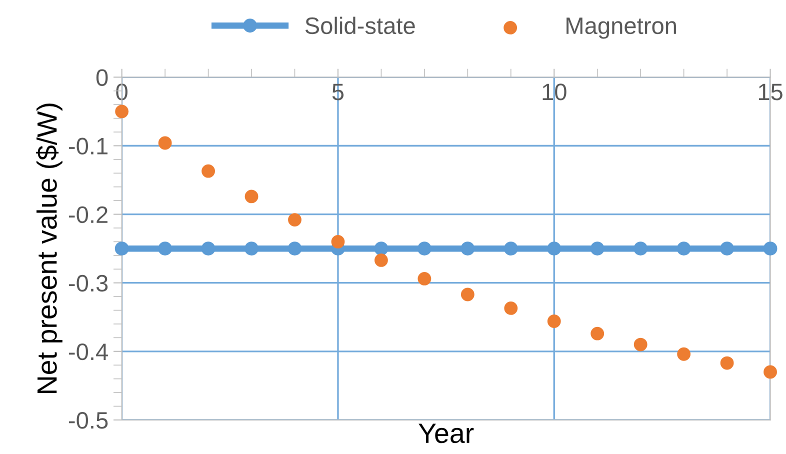 The height and width of the screenshot is (454, 786). Describe the element at coordinates (88, 420) in the screenshot. I see `y-tick-label: -0.5` at that location.